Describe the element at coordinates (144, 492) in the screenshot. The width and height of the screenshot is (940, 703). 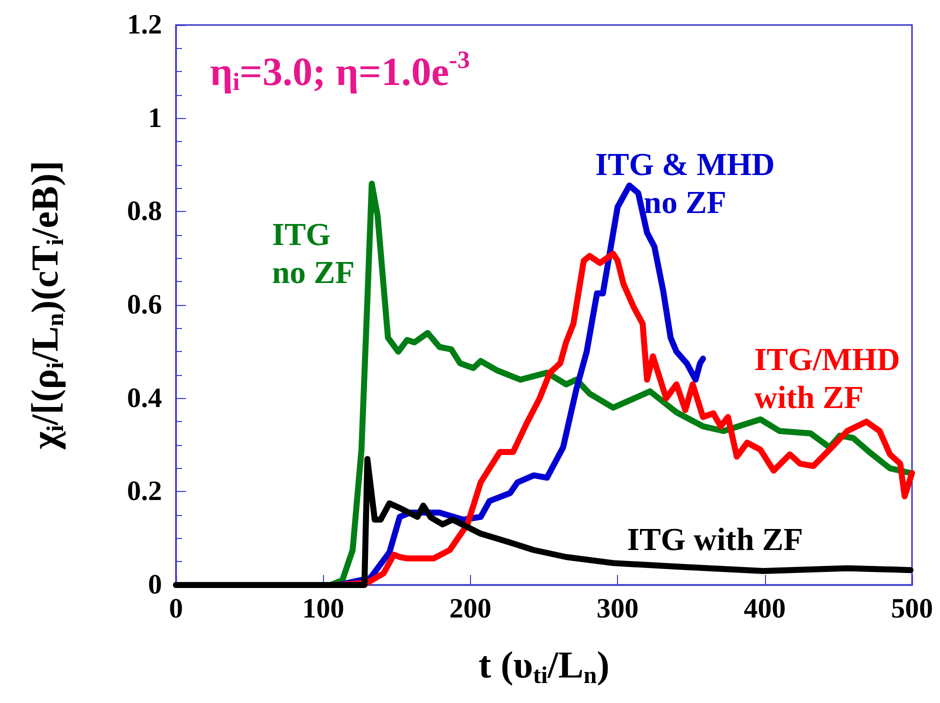
I see `y-tick-label: 0.2` at that location.